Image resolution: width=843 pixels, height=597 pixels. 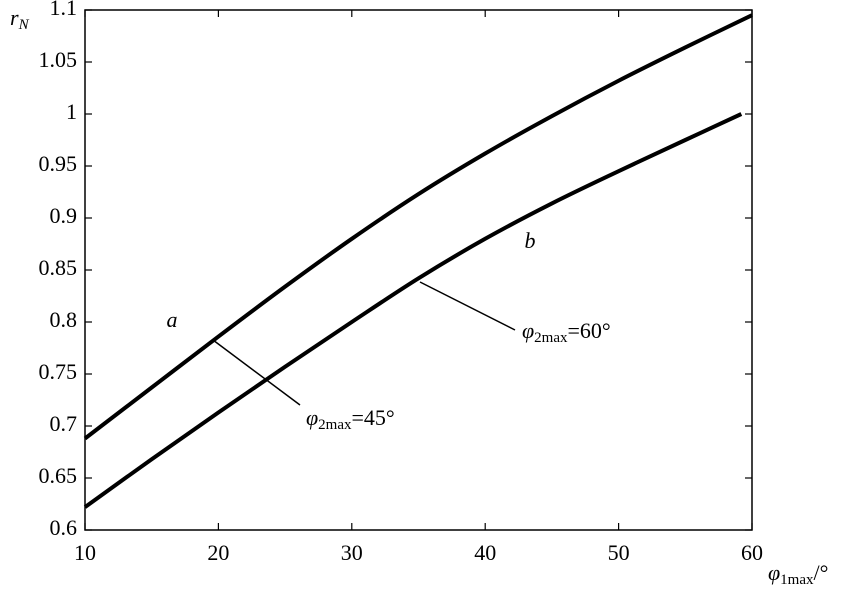 I want to click on subscript: N, so click(x=24, y=25).